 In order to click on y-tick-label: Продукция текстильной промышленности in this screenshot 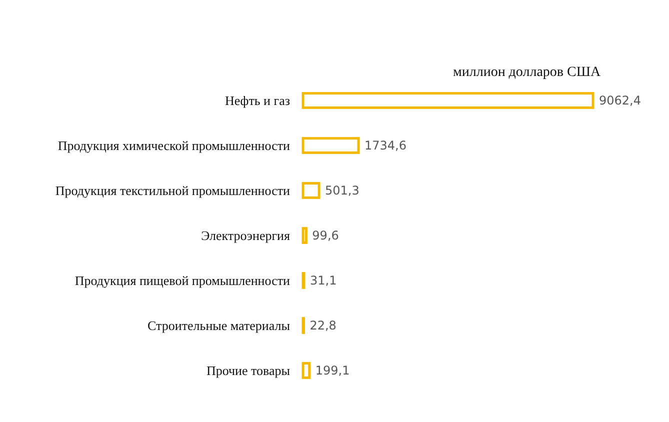, I will do `click(172, 190)`.